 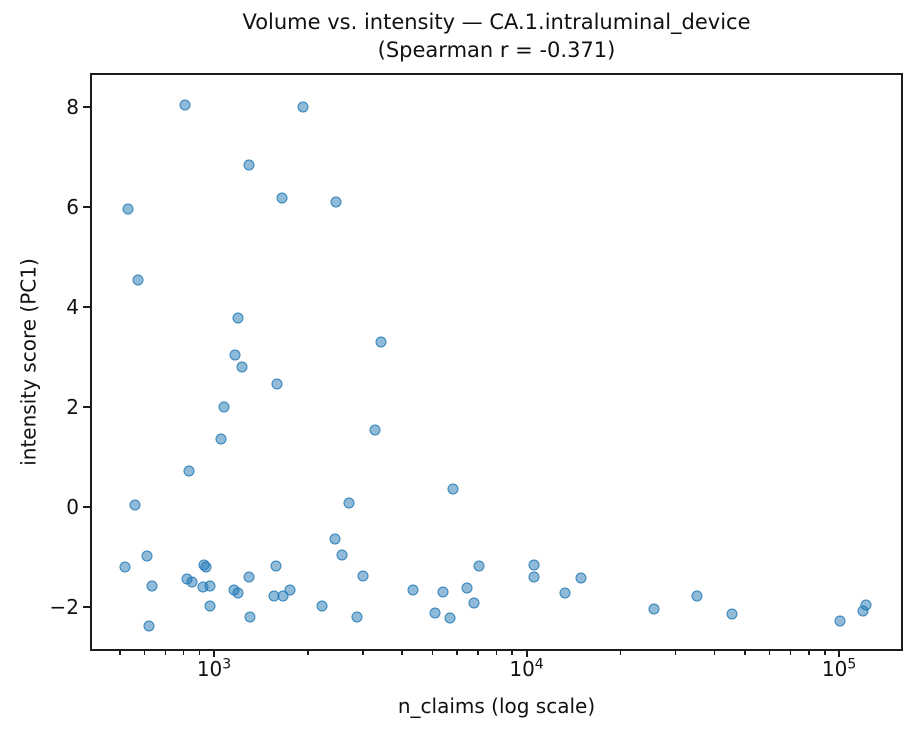 I want to click on y-tick-label: 0, so click(x=72, y=507).